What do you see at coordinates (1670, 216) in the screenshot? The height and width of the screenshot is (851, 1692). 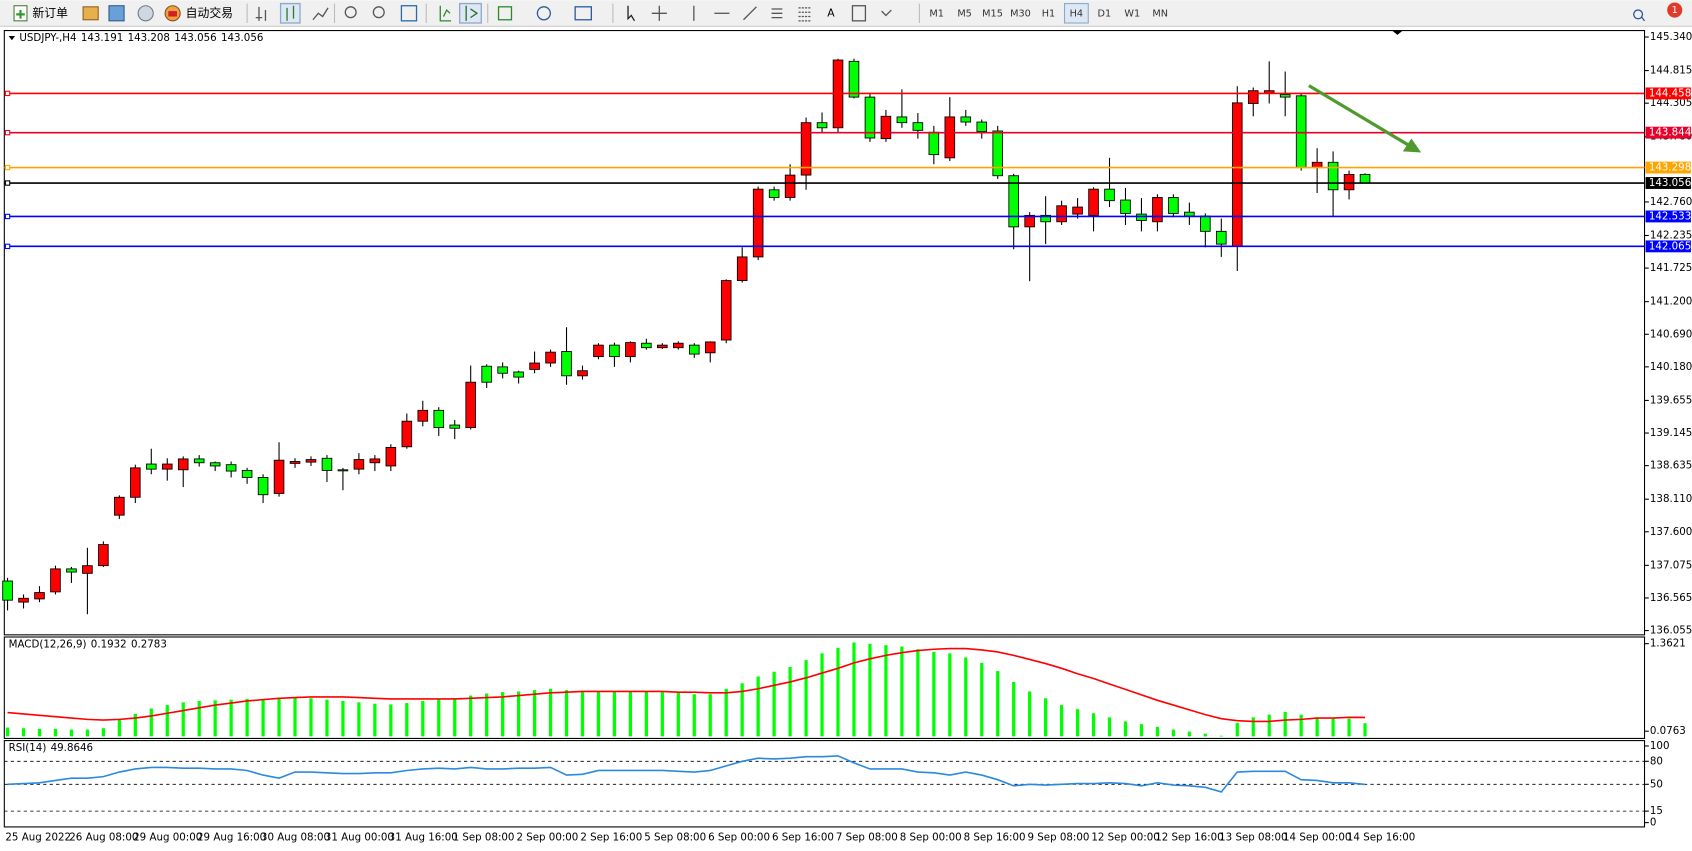 I see `level-label: 142.533` at bounding box center [1670, 216].